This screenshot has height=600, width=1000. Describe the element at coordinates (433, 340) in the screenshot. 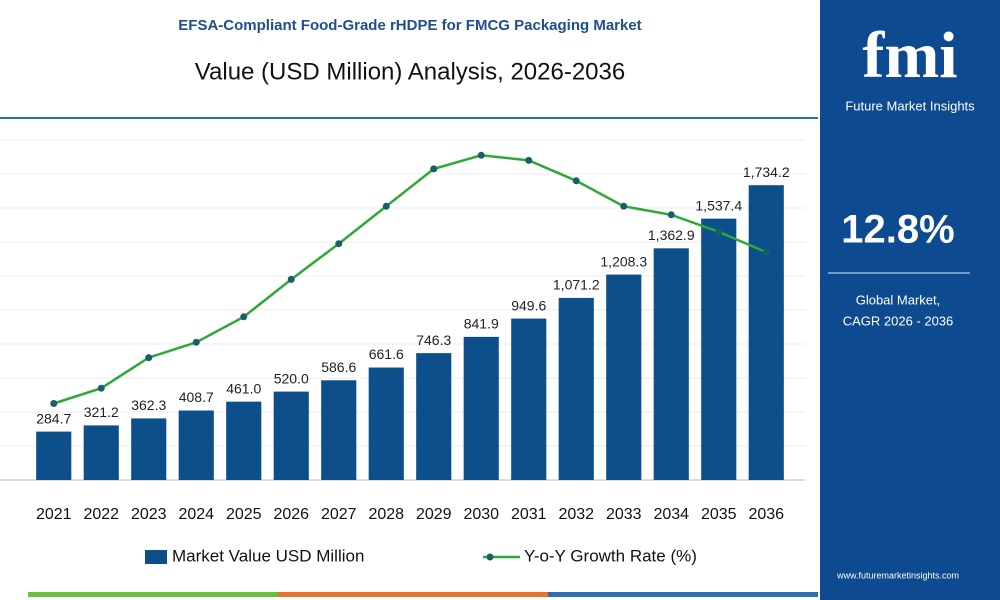

I see `value-label: 746.3` at that location.